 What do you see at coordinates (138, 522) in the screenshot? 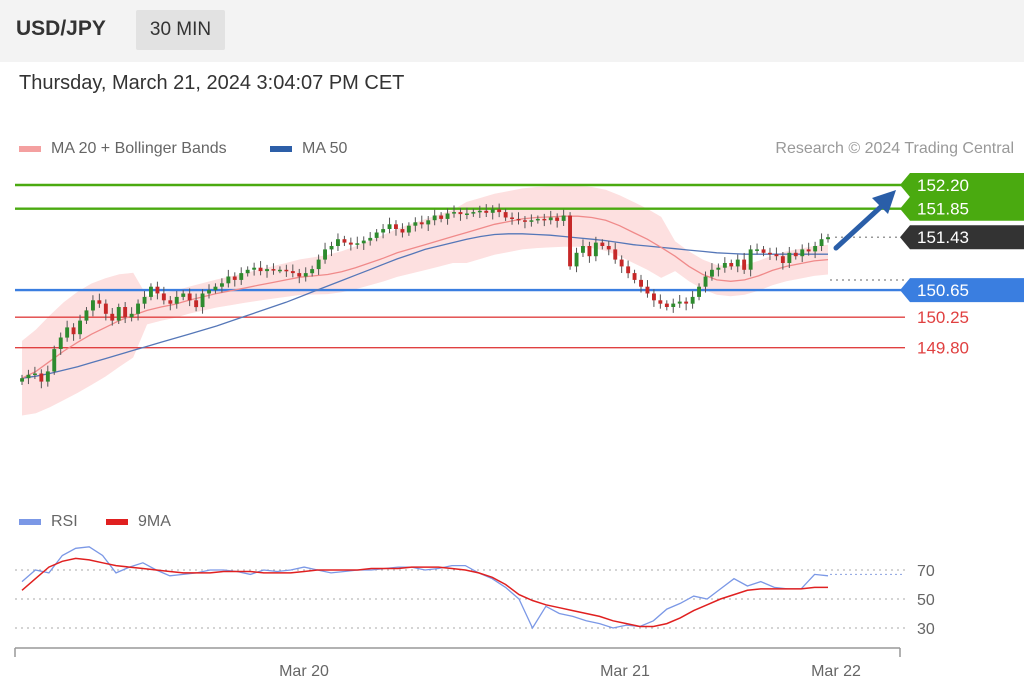
I see `legend-rsi-ma: 9MA` at bounding box center [138, 522].